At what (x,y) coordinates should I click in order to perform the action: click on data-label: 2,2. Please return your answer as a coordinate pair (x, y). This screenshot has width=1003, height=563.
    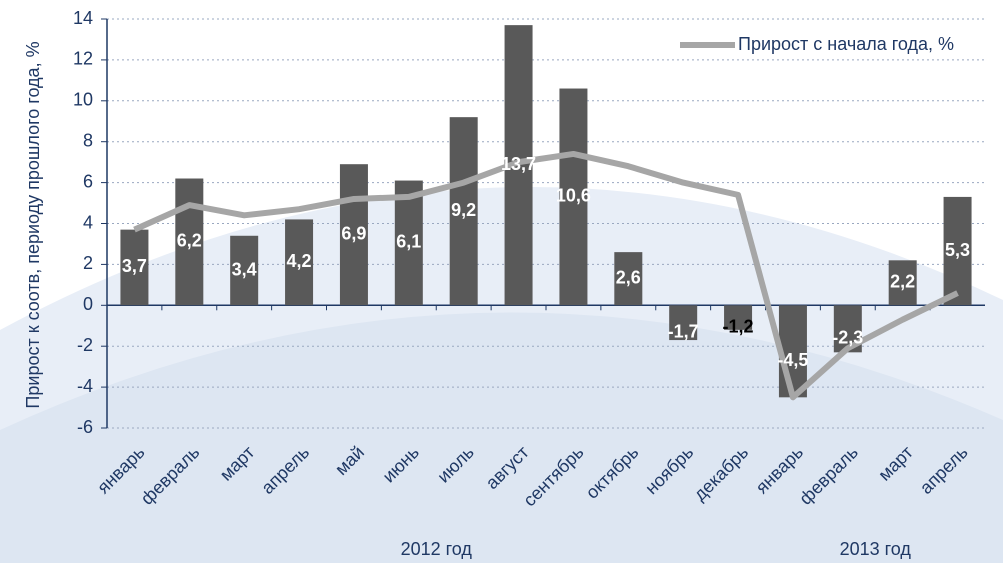
    Looking at the image, I should click on (902, 282).